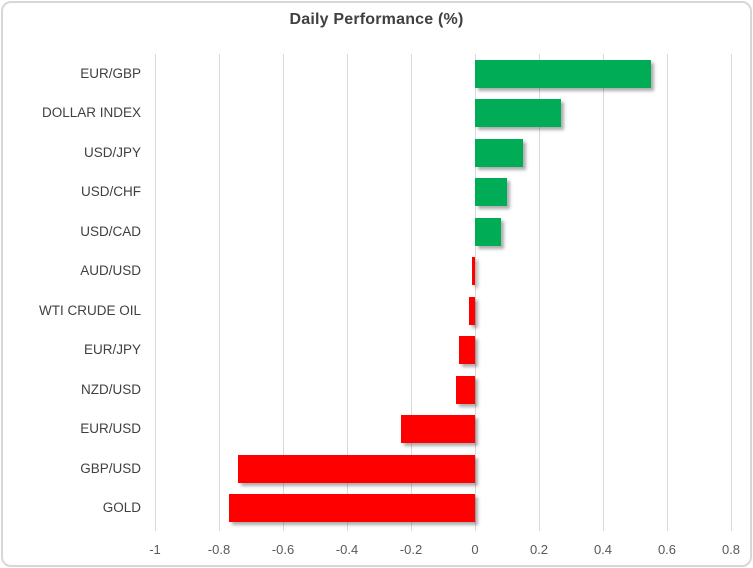 The width and height of the screenshot is (753, 568). I want to click on bar-eur-usd, so click(438, 429).